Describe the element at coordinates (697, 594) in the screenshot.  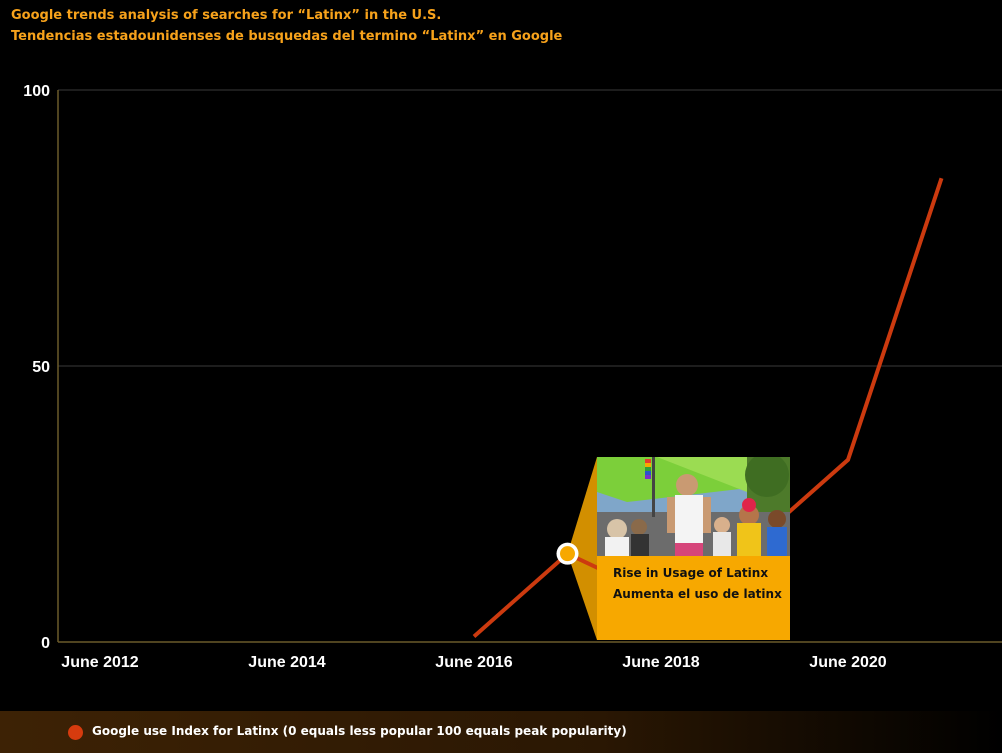
I see `callout-line-spanish: Aumenta el uso de latinx` at that location.